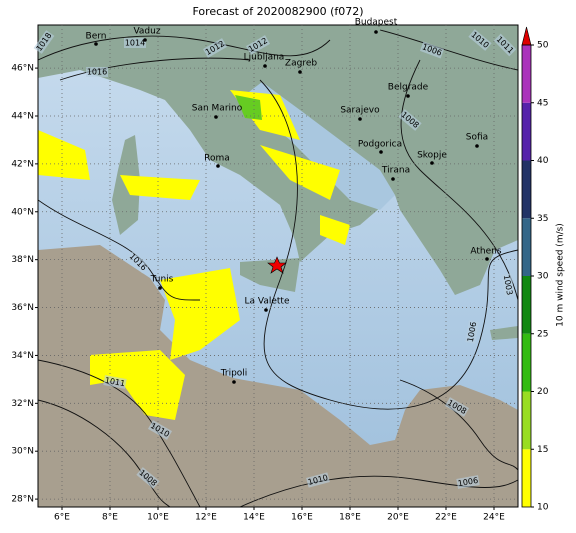  I want to click on x-tick-label: 12°E, so click(206, 518).